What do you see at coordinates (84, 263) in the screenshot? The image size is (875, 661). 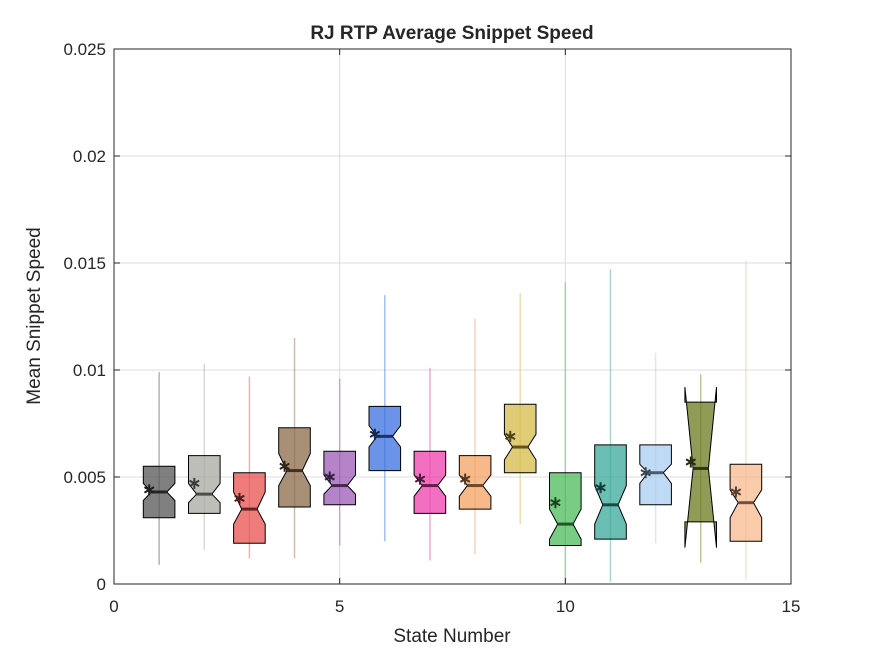 I see `y-tick-label: 0.015` at bounding box center [84, 263].